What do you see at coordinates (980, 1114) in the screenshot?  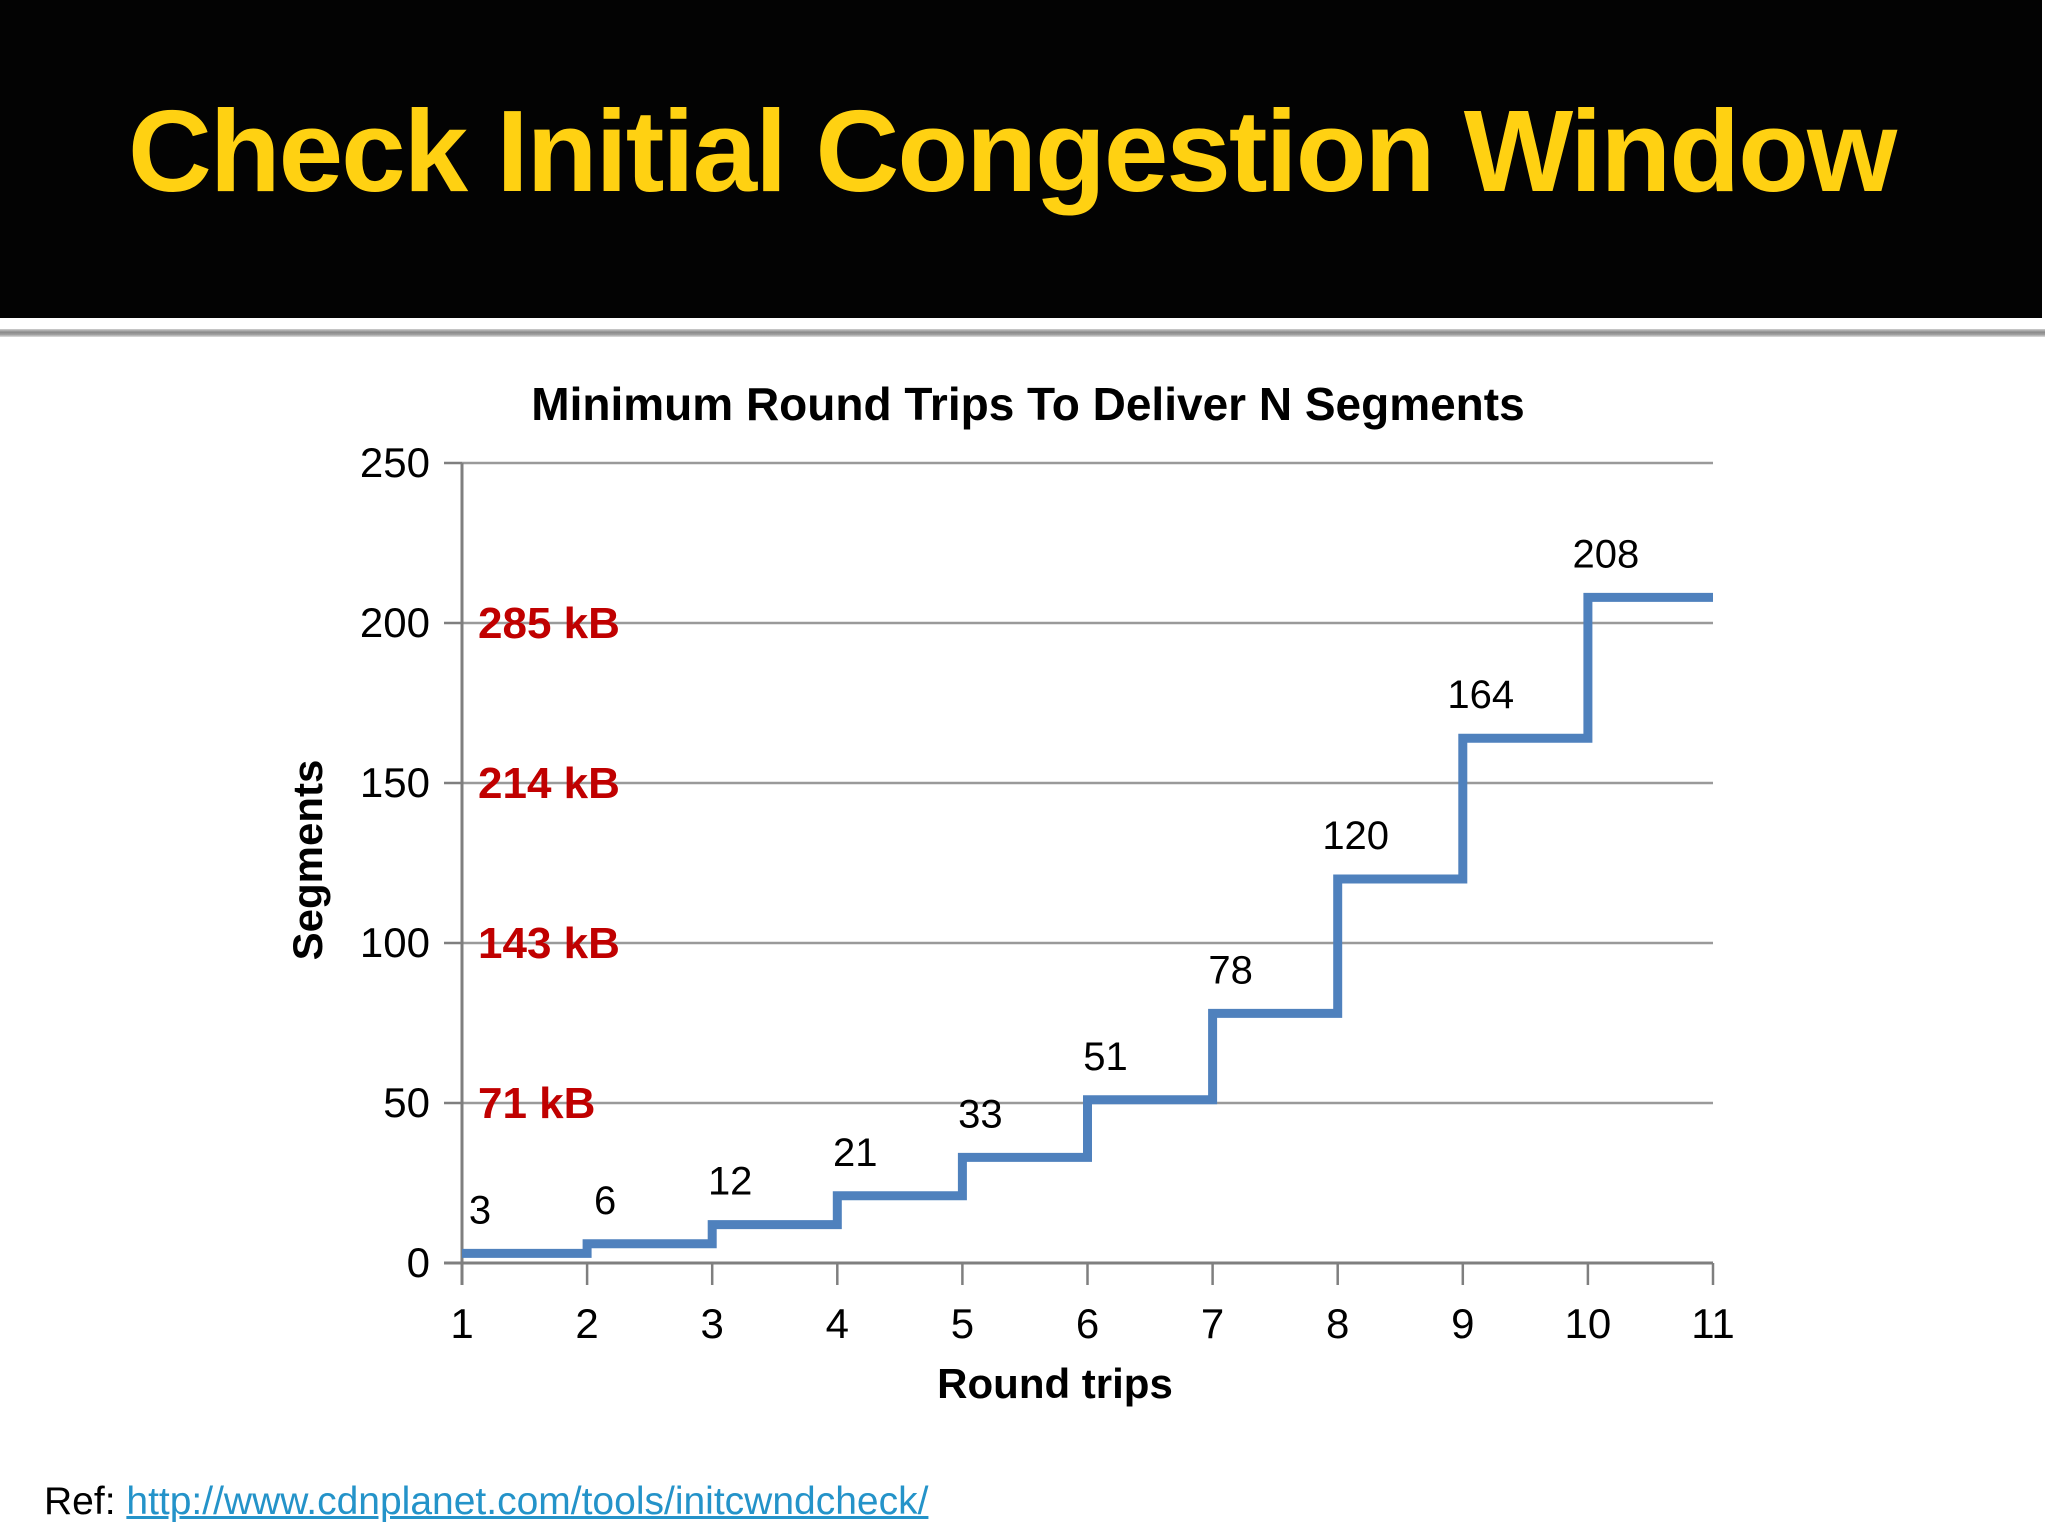 I see `data-label: 33` at bounding box center [980, 1114].